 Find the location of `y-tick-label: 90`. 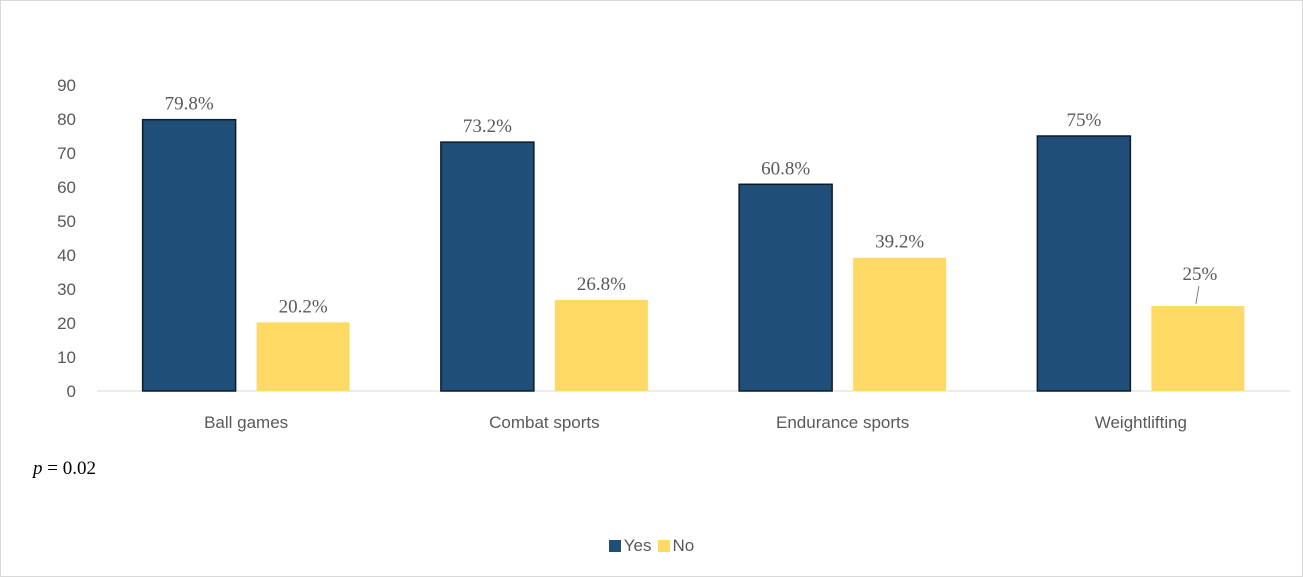

y-tick-label: 90 is located at coordinates (66, 85).